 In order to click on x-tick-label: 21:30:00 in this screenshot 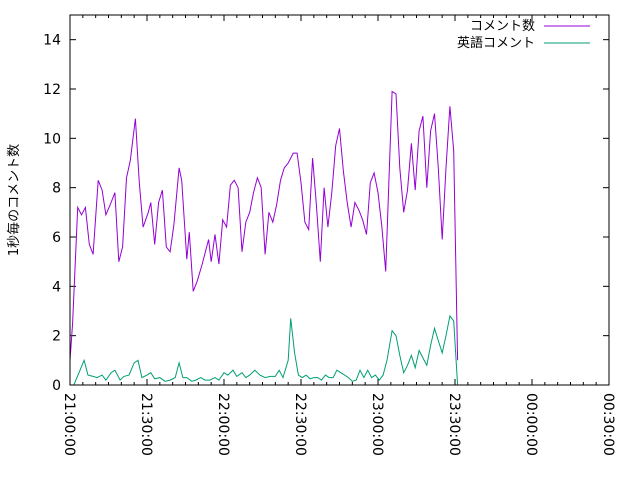, I will do `click(146, 424)`.